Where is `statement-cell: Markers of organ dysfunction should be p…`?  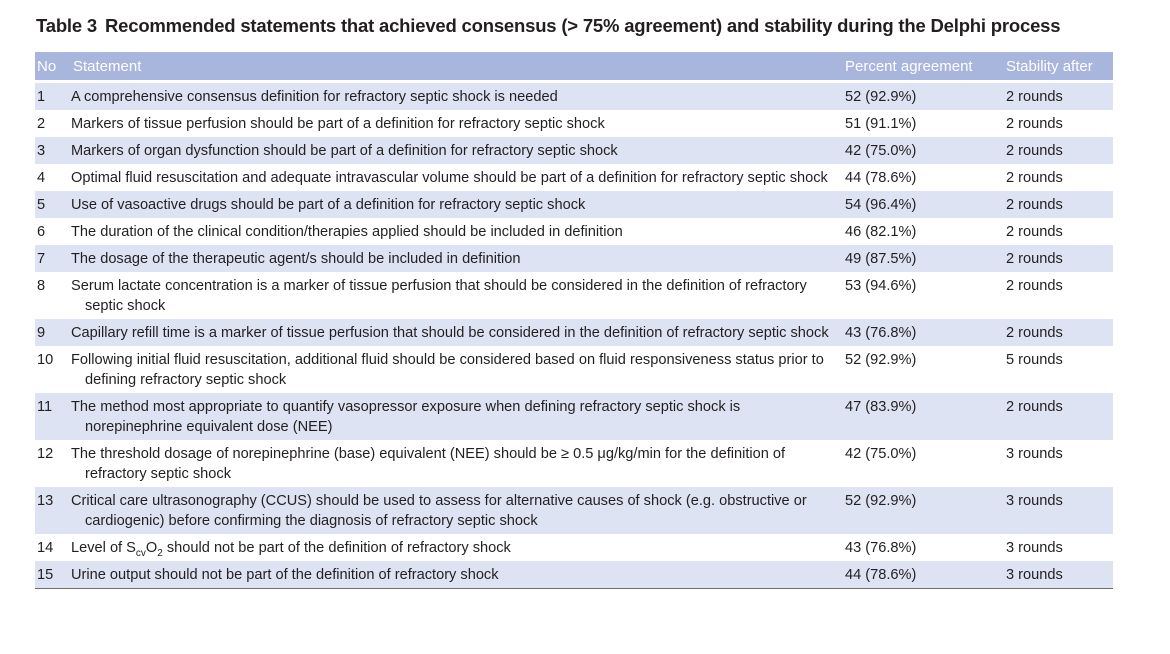 statement-cell: Markers of organ dysfunction should be p… is located at coordinates (458, 150).